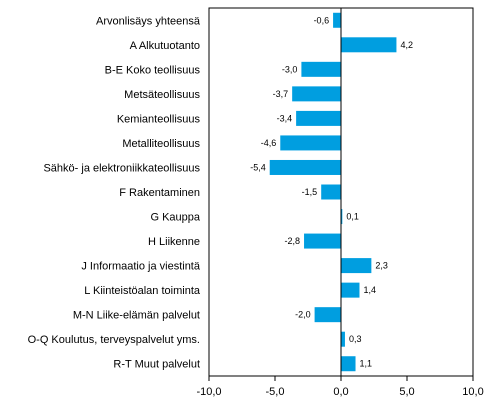  What do you see at coordinates (381, 266) in the screenshot?
I see `value-label: 2,3` at bounding box center [381, 266].